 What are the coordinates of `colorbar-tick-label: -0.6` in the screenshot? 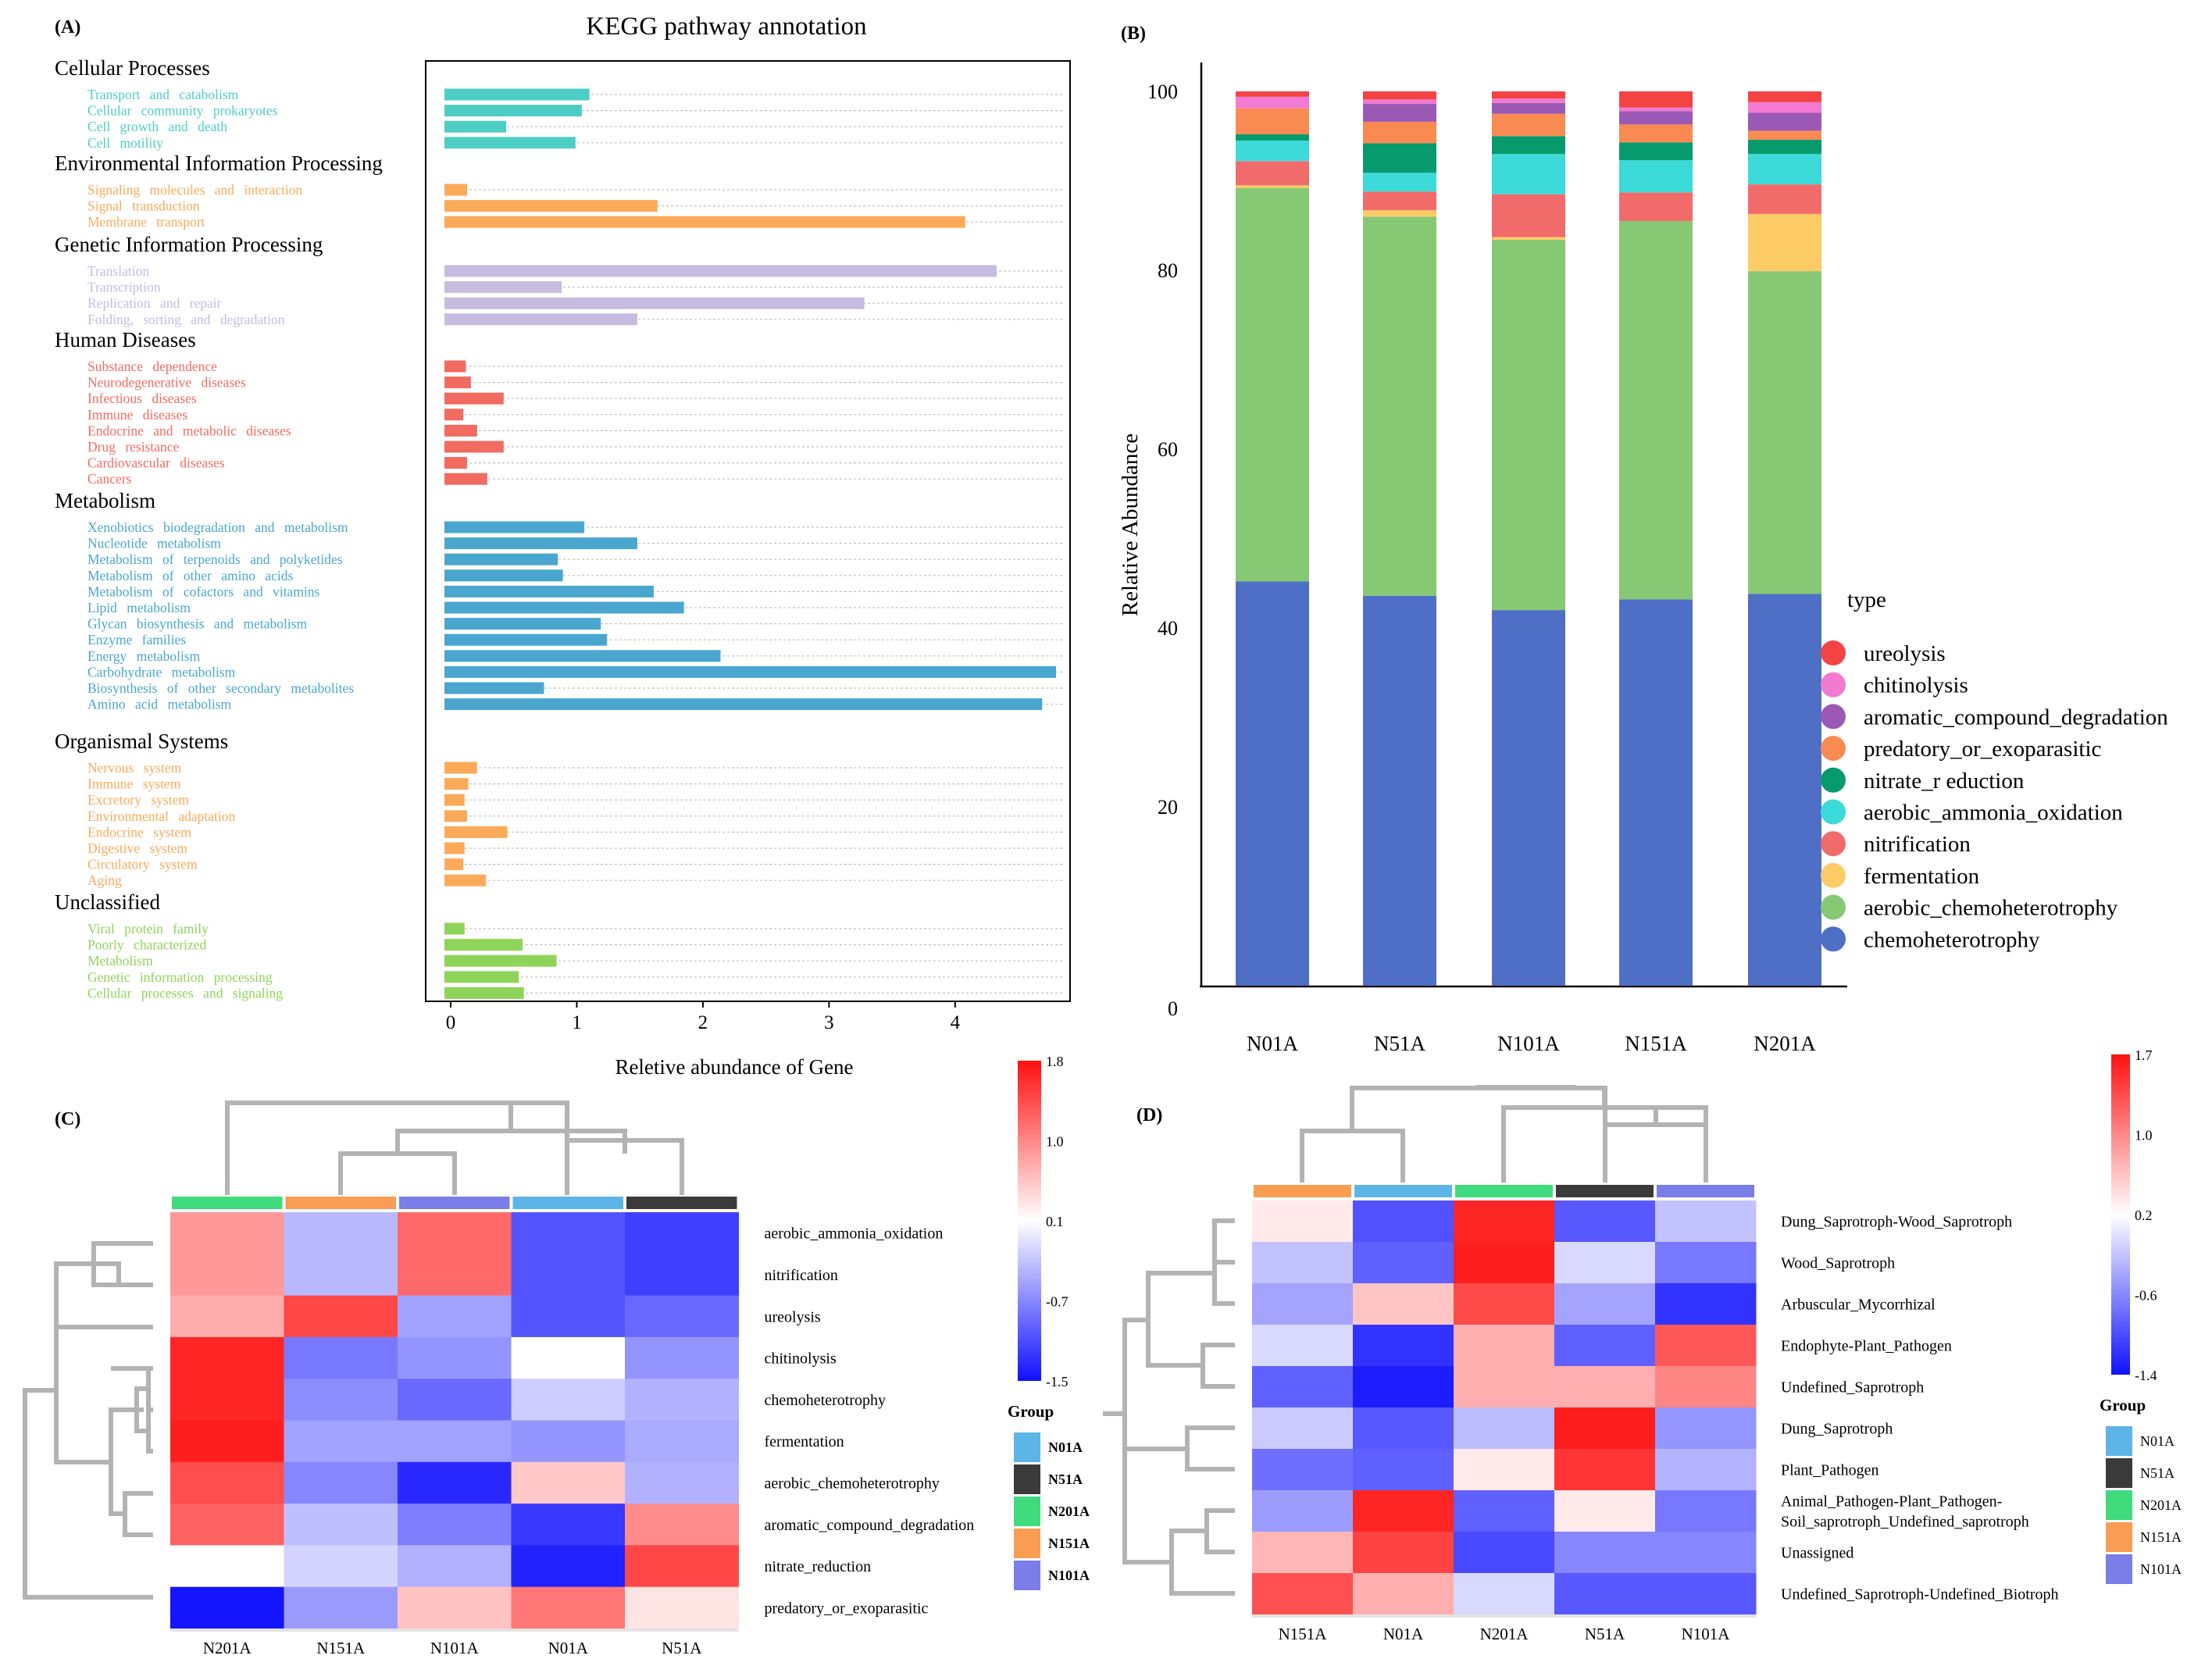 It's located at (2146, 1296).